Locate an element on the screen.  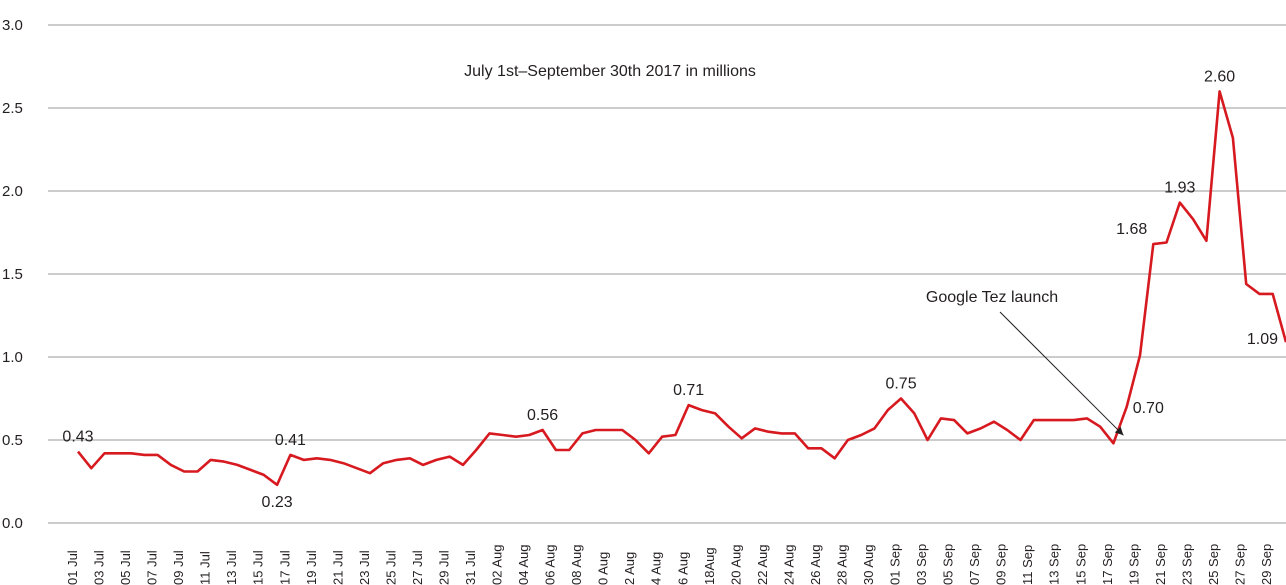
x-tick-label: 18Aug is located at coordinates (709, 566).